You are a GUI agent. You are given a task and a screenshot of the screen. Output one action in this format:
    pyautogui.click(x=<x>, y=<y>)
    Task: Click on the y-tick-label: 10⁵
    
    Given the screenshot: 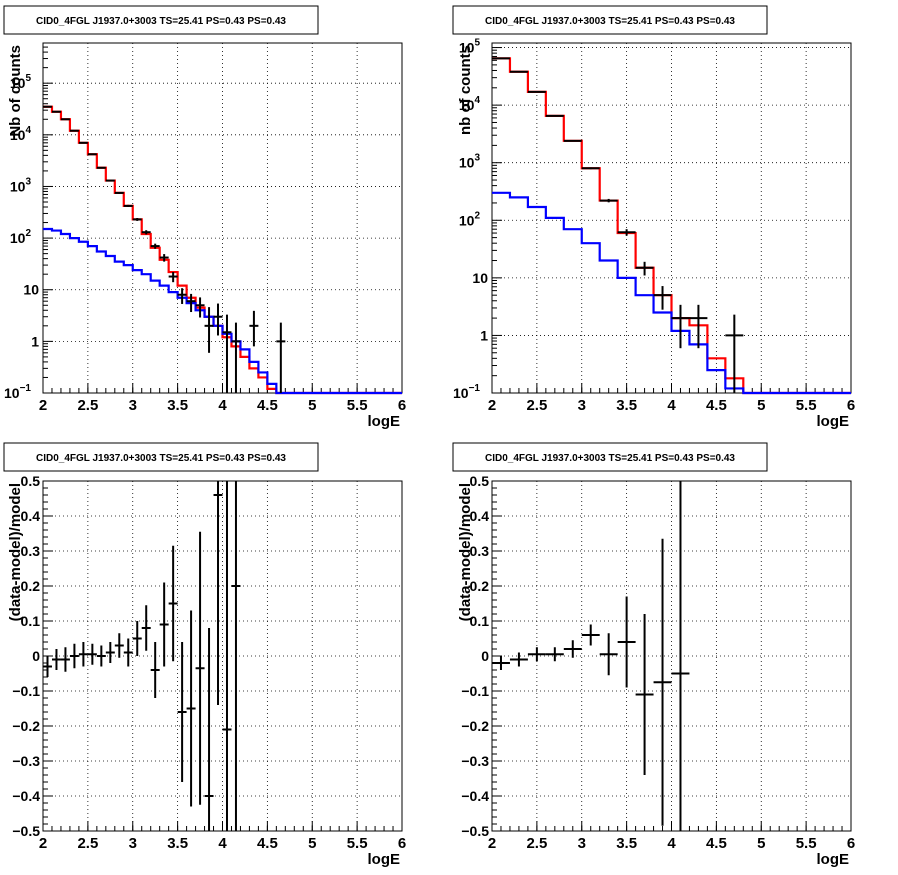 What is the action you would take?
    pyautogui.click(x=21, y=82)
    